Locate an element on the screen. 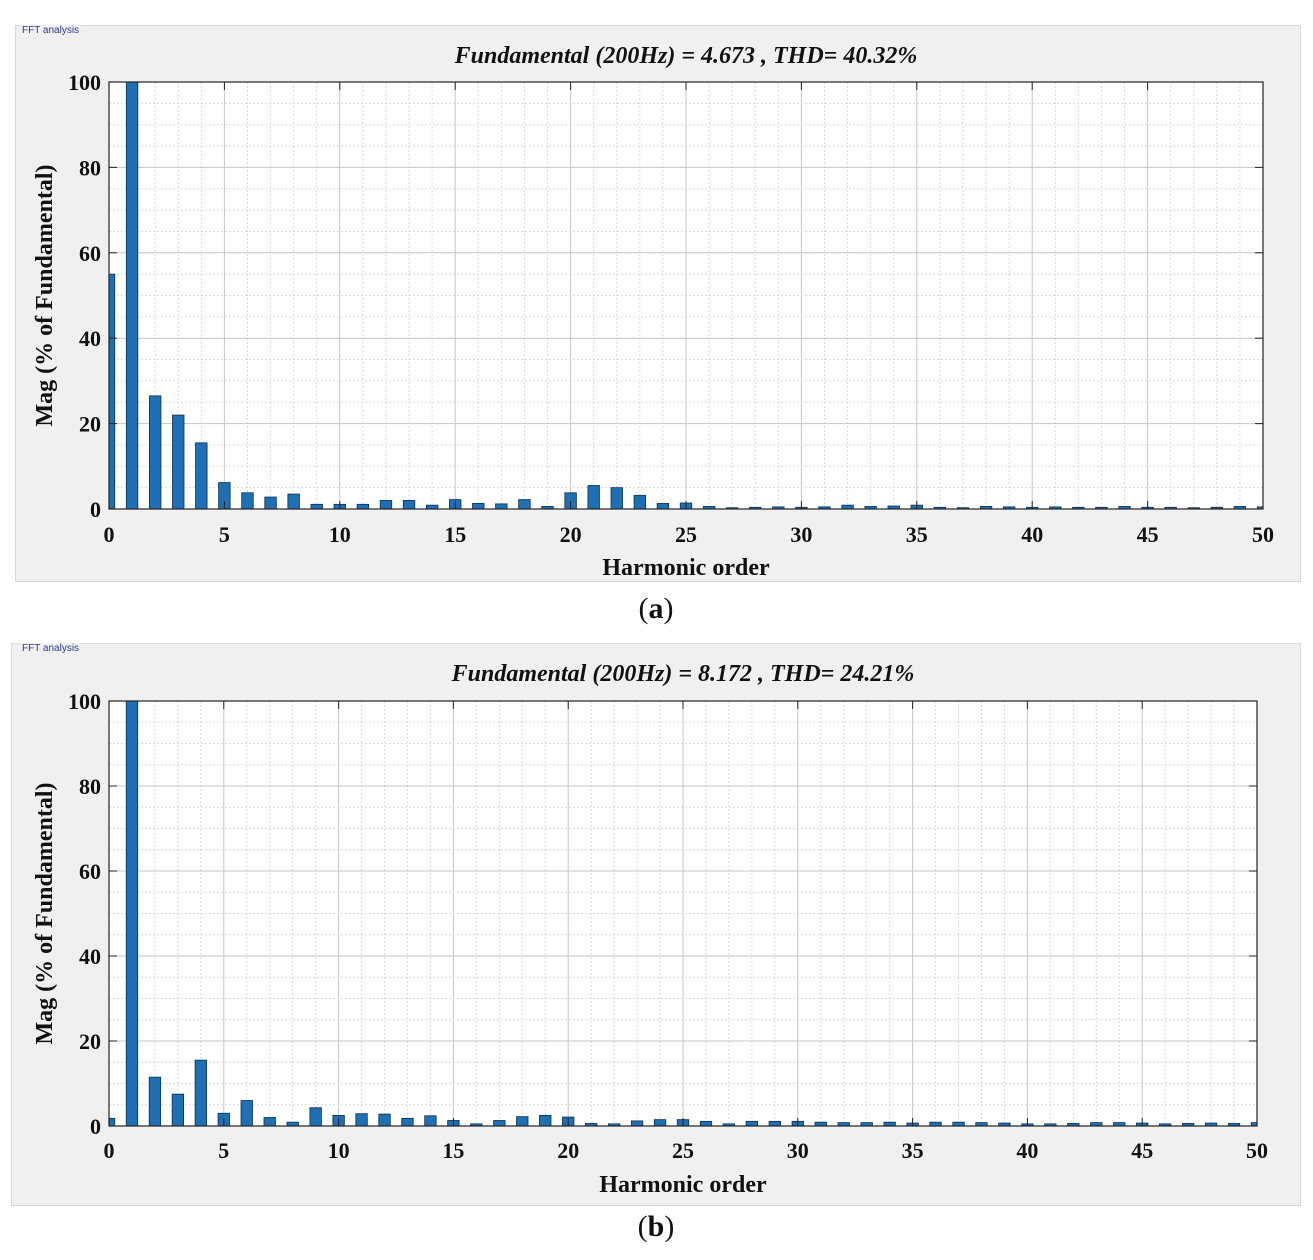 Image resolution: width=1313 pixels, height=1260 pixels. caption-b-letter: b is located at coordinates (656, 1226).